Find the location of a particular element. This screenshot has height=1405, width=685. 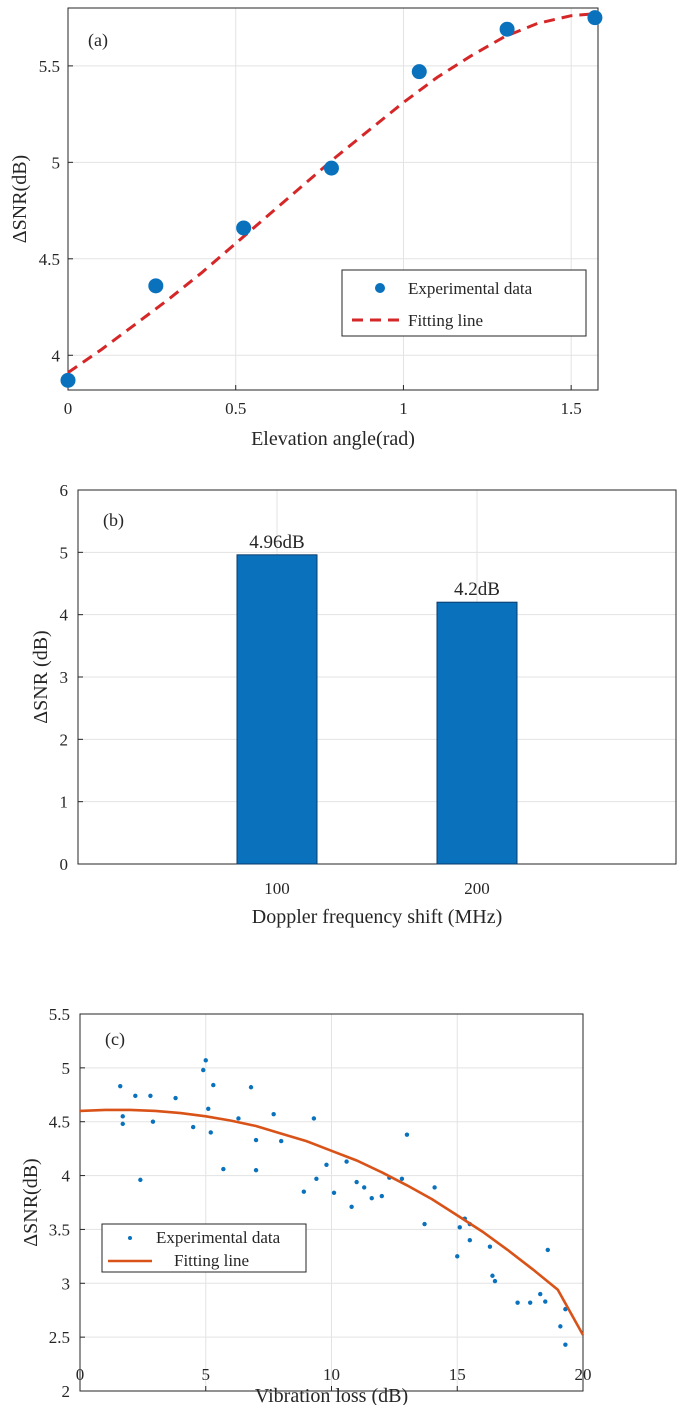

bar-data-label: 4.96dB is located at coordinates (276, 542).